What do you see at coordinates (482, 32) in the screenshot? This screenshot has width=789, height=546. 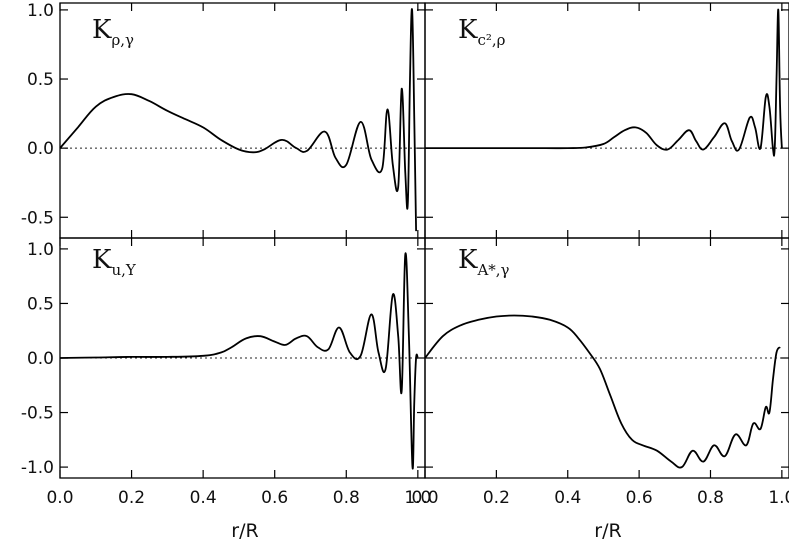 I see `panel-label-top-right: Kc²,ρ` at bounding box center [482, 32].